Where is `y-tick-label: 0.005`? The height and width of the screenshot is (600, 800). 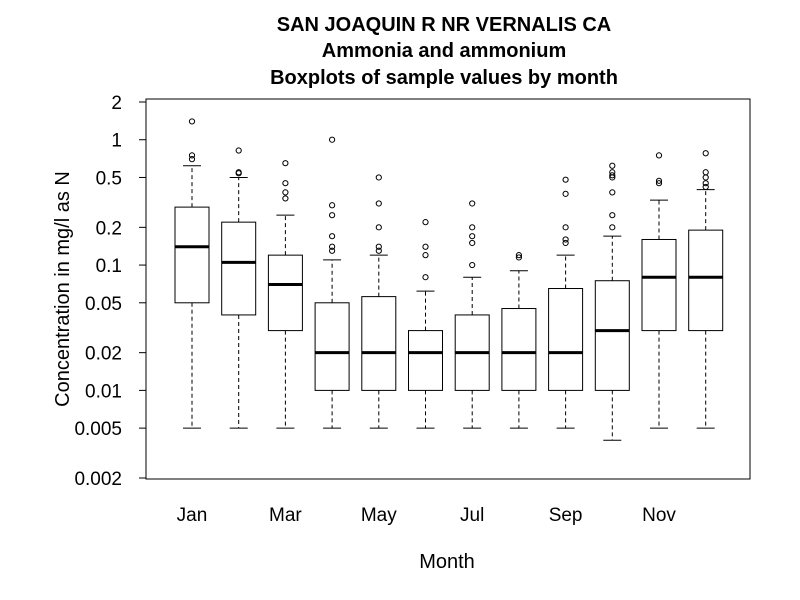
y-tick-label: 0.005 is located at coordinates (98, 429).